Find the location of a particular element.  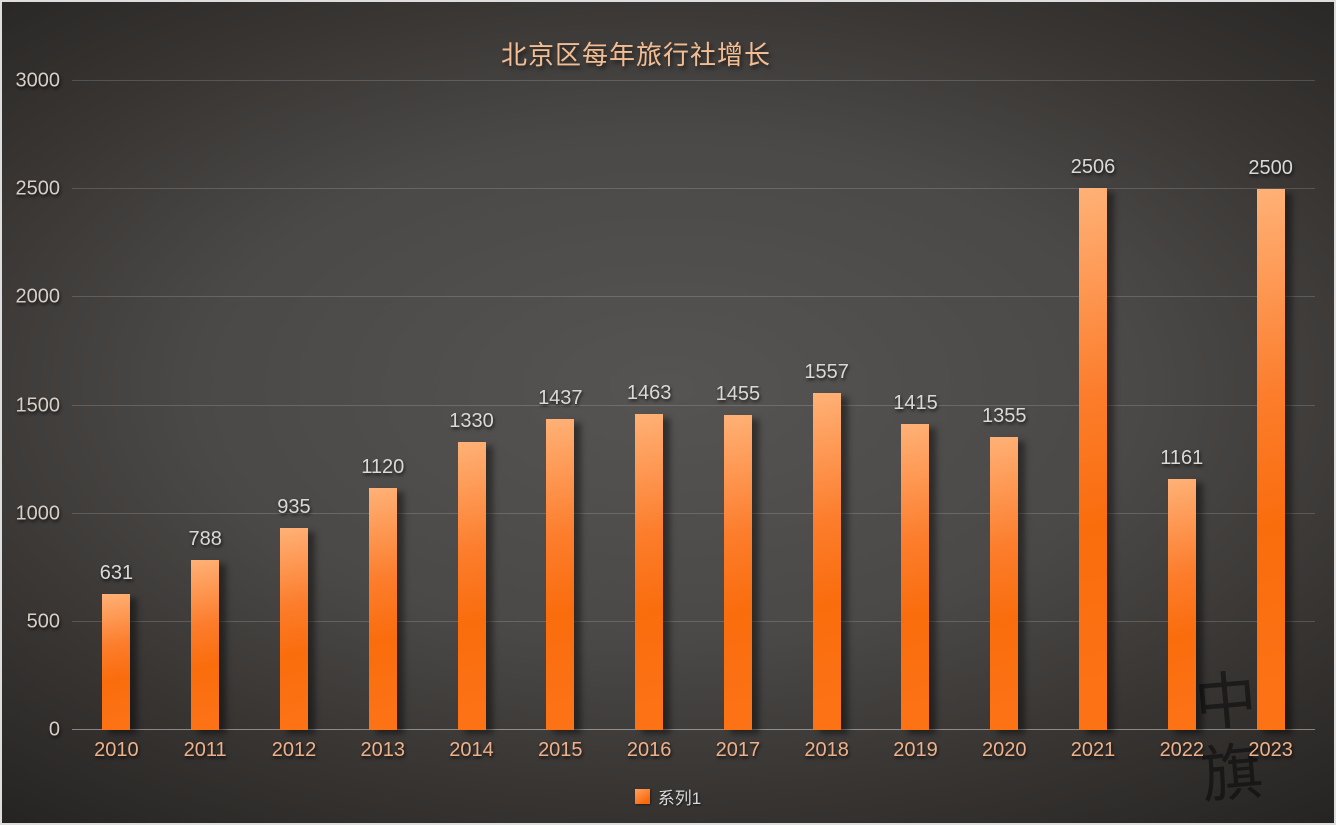

chart-title: 北京区每年旅行社增长 is located at coordinates (635, 55).